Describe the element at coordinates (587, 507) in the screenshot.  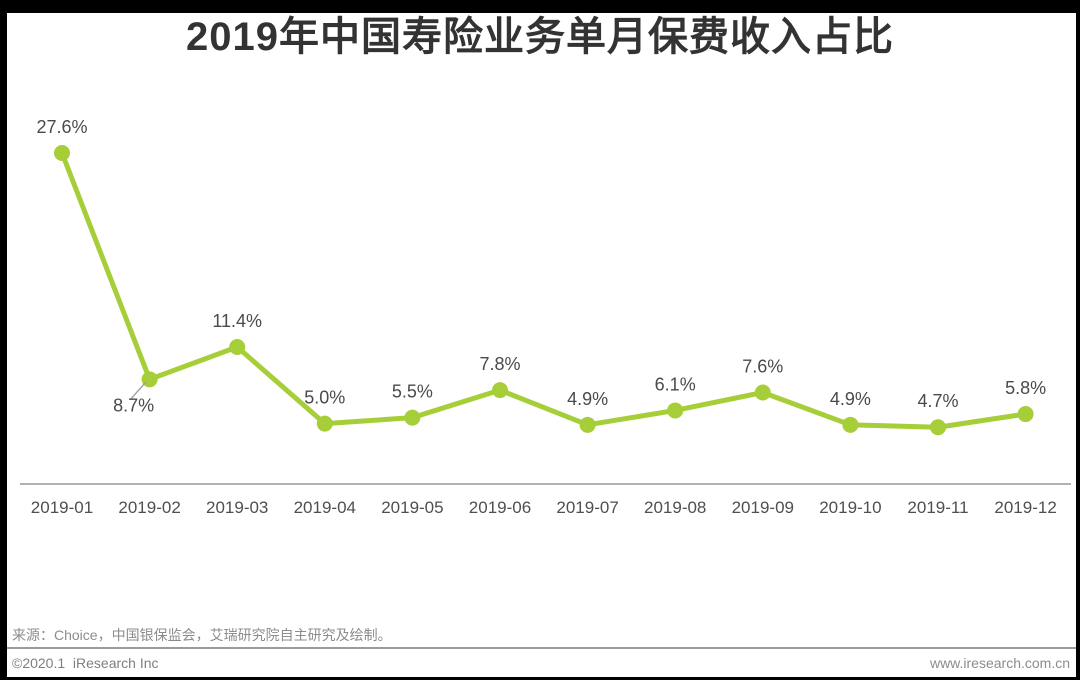
I see `x-axis-tick-label: 2019-07` at that location.